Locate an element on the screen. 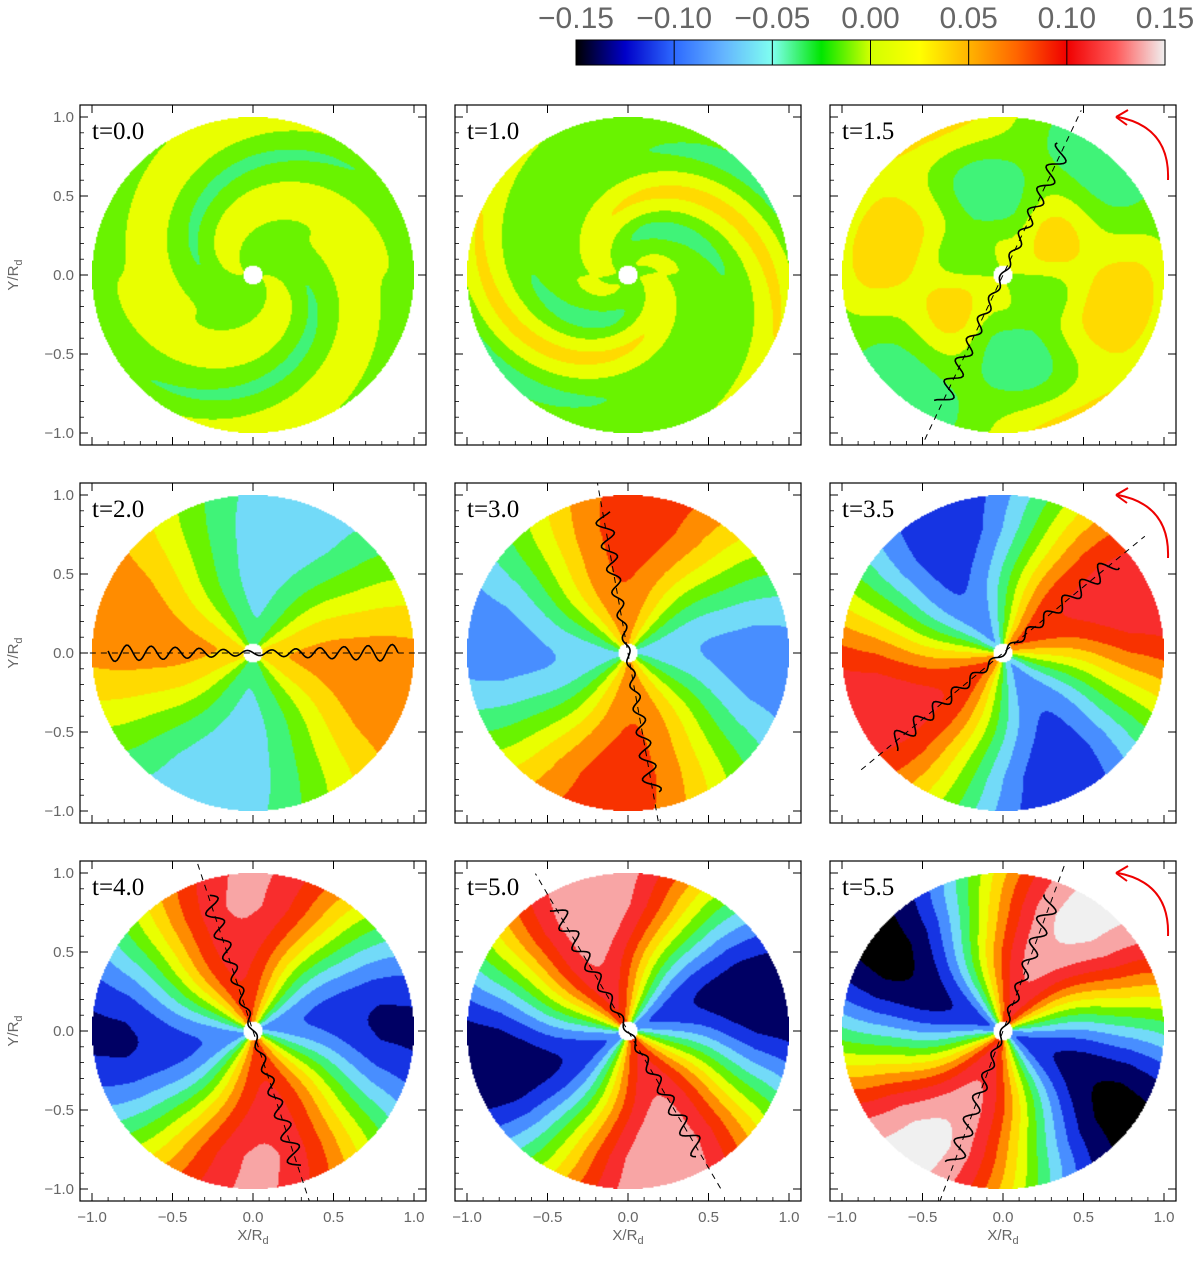 The width and height of the screenshot is (1200, 1268). time-label: t=3.0 is located at coordinates (493, 509).